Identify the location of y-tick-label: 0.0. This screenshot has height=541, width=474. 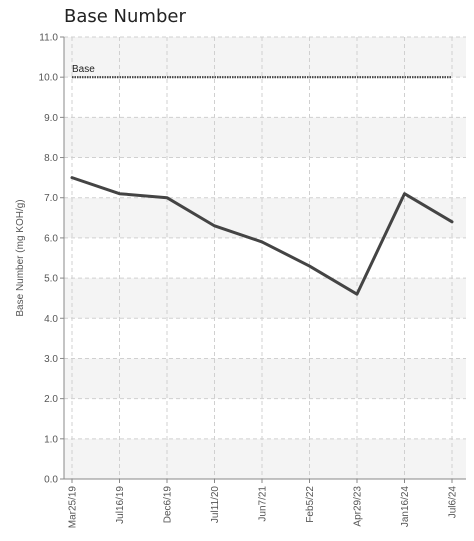
(51, 480).